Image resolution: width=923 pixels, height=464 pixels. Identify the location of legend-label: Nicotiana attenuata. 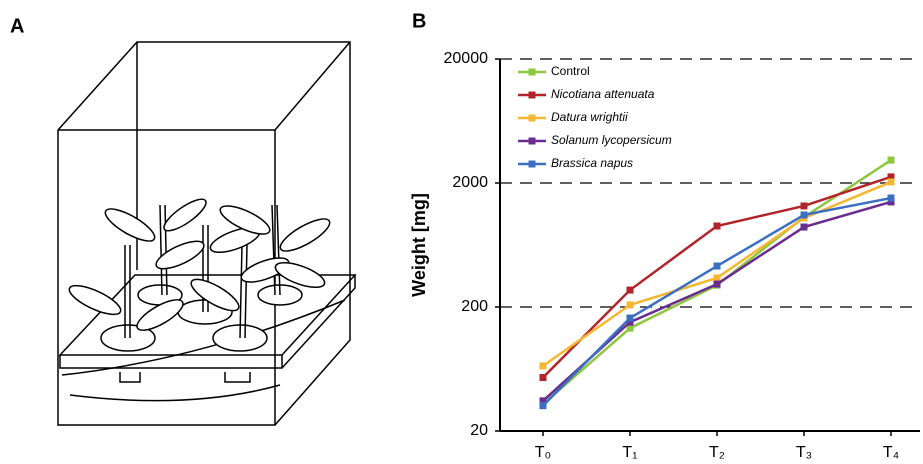
(603, 94).